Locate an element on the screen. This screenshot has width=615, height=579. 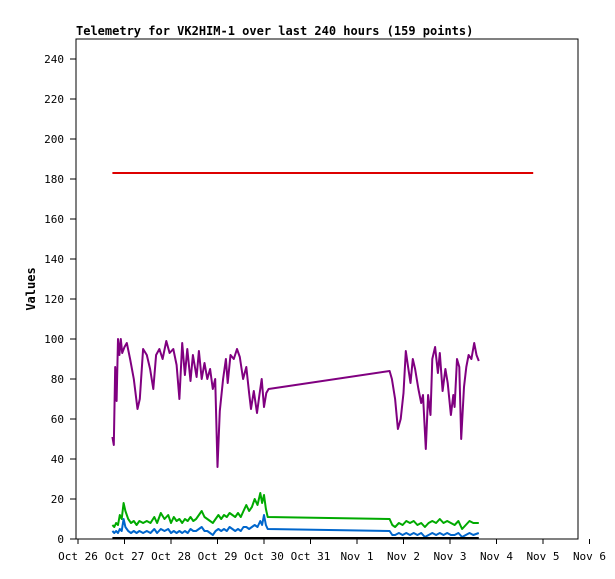
y-tick-label: 100 is located at coordinates (54, 339).